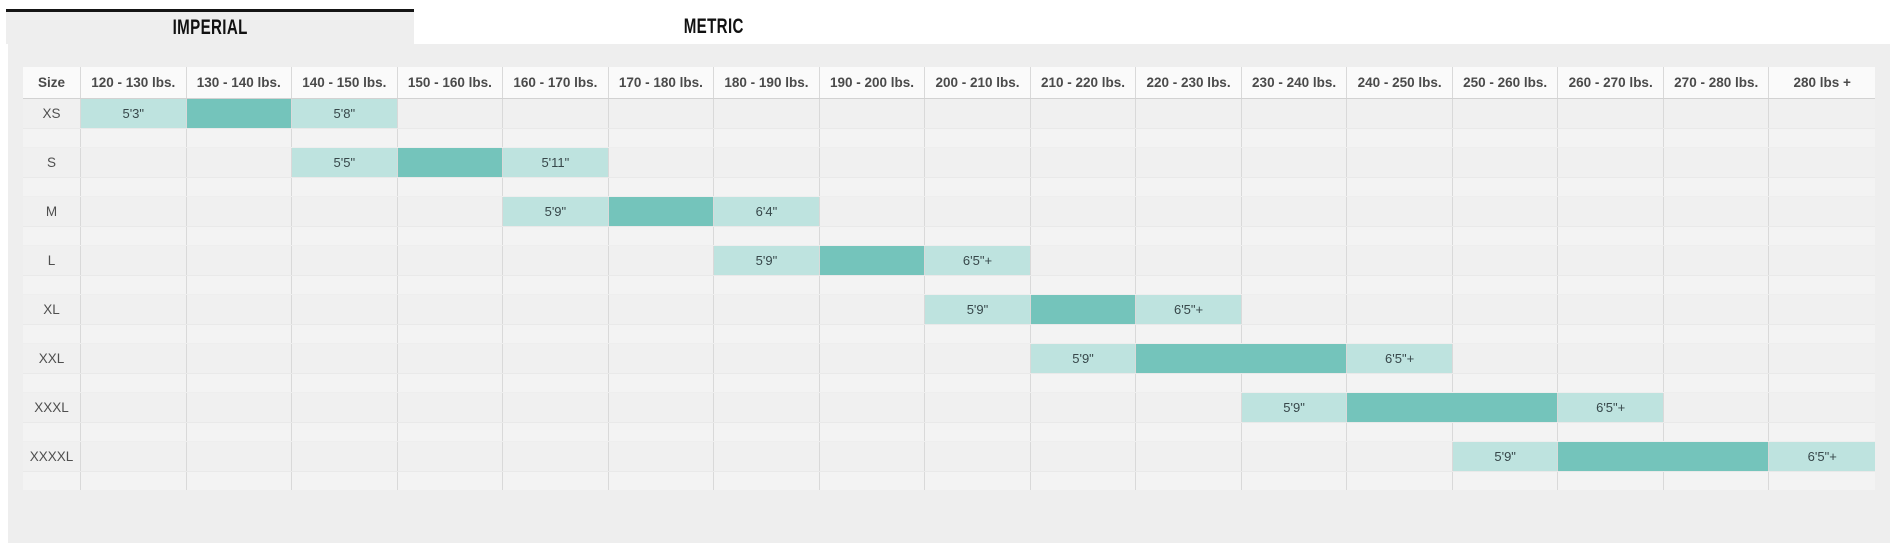 This screenshot has width=1898, height=551. What do you see at coordinates (1506, 82) in the screenshot?
I see `weight-column-header: 250 - 260 lbs.` at bounding box center [1506, 82].